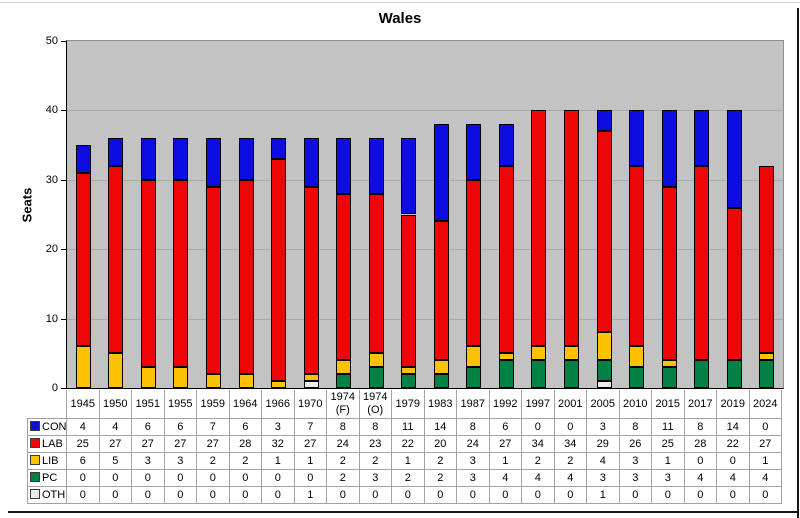 The image size is (800, 518). Describe the element at coordinates (213, 478) in the screenshot. I see `value-cell-pc-1959: 0` at that location.